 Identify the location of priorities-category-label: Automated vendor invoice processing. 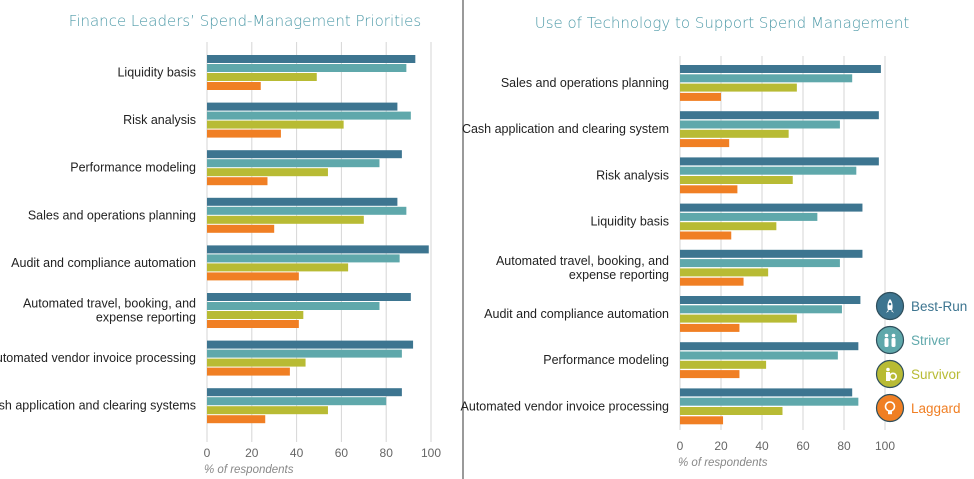
(98, 358).